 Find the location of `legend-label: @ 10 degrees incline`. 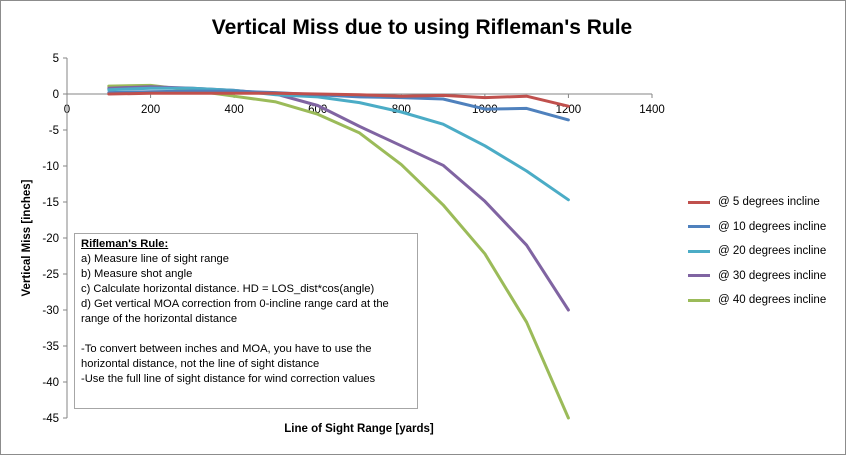

legend-label: @ 10 degrees incline is located at coordinates (772, 226).